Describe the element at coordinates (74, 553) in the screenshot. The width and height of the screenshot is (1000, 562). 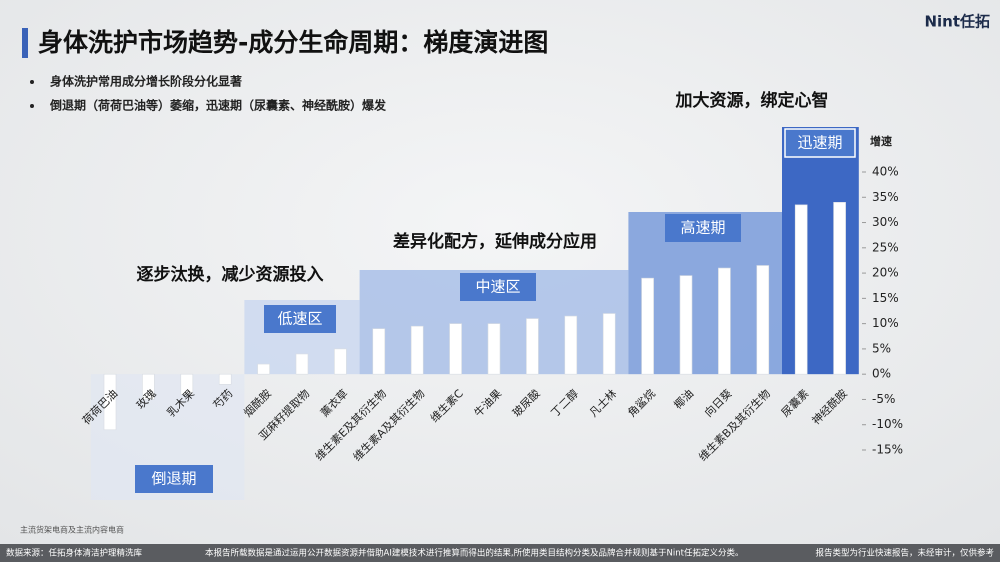
I see `source: 数据来源：任拓身体清洁护理精洗库` at that location.